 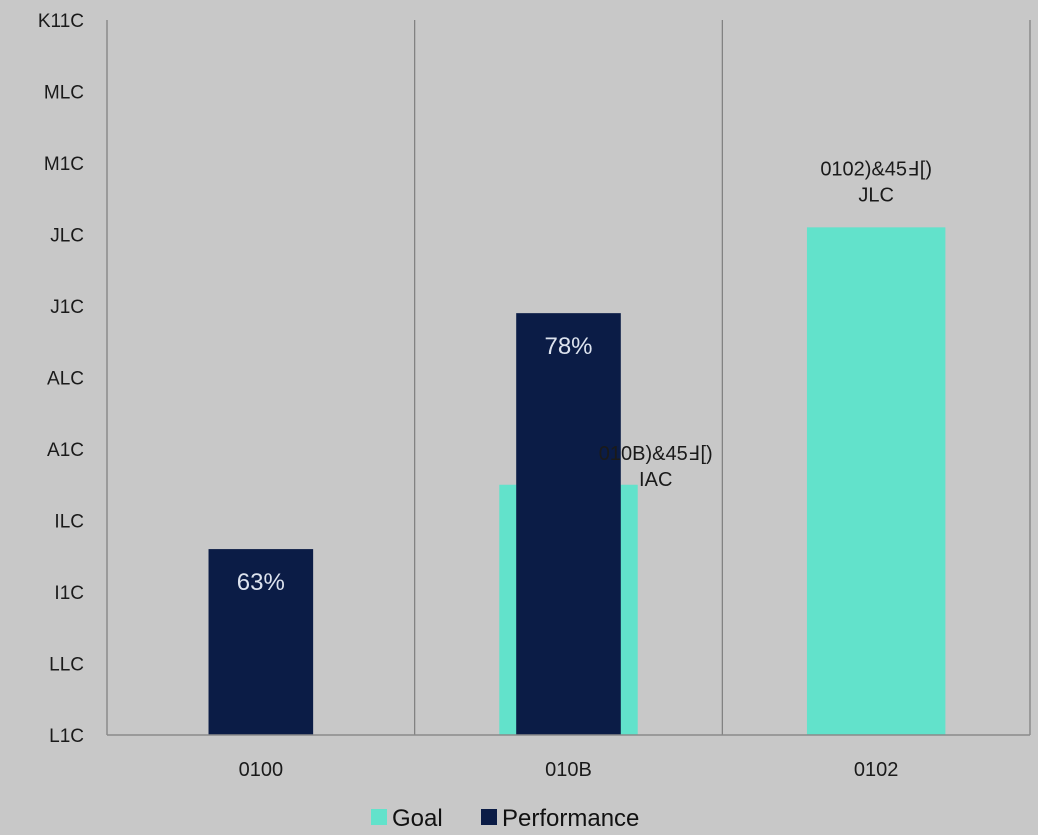 I want to click on goal-data-label: 010B)&45߃[), so click(x=656, y=454).